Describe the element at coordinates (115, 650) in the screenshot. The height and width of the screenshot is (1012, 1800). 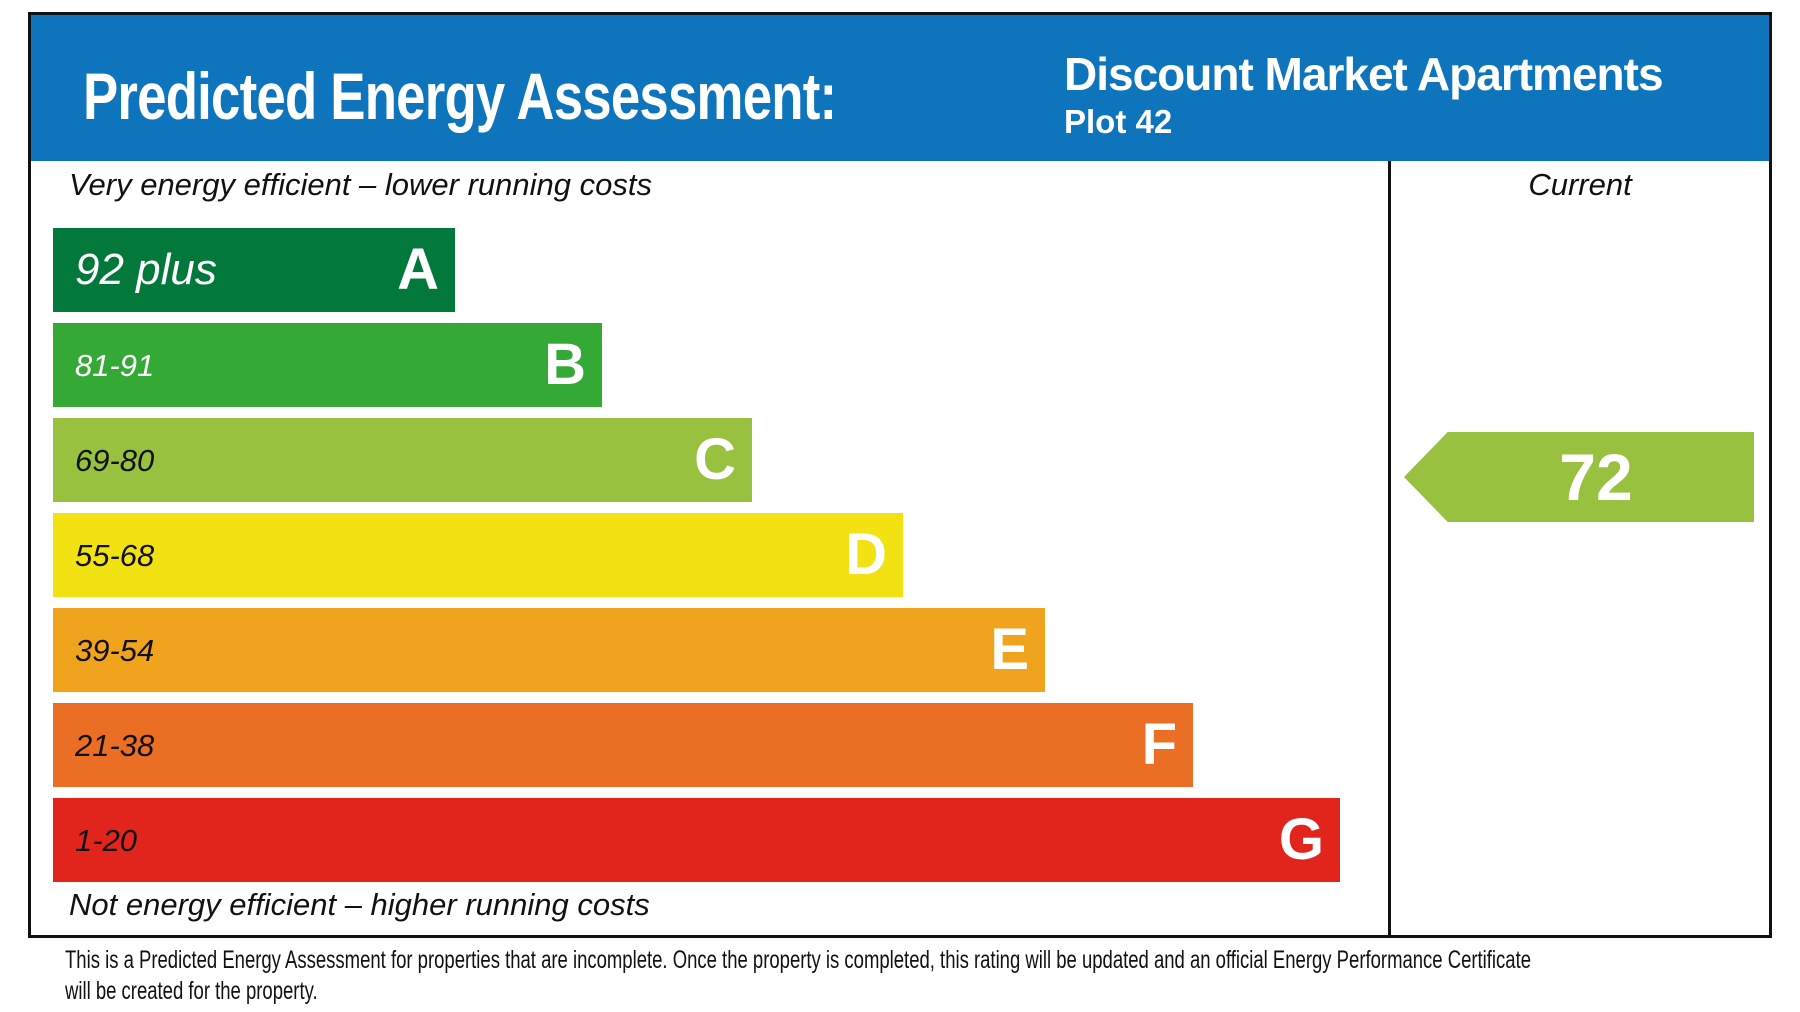
I see `band-range-label: 39-54` at that location.